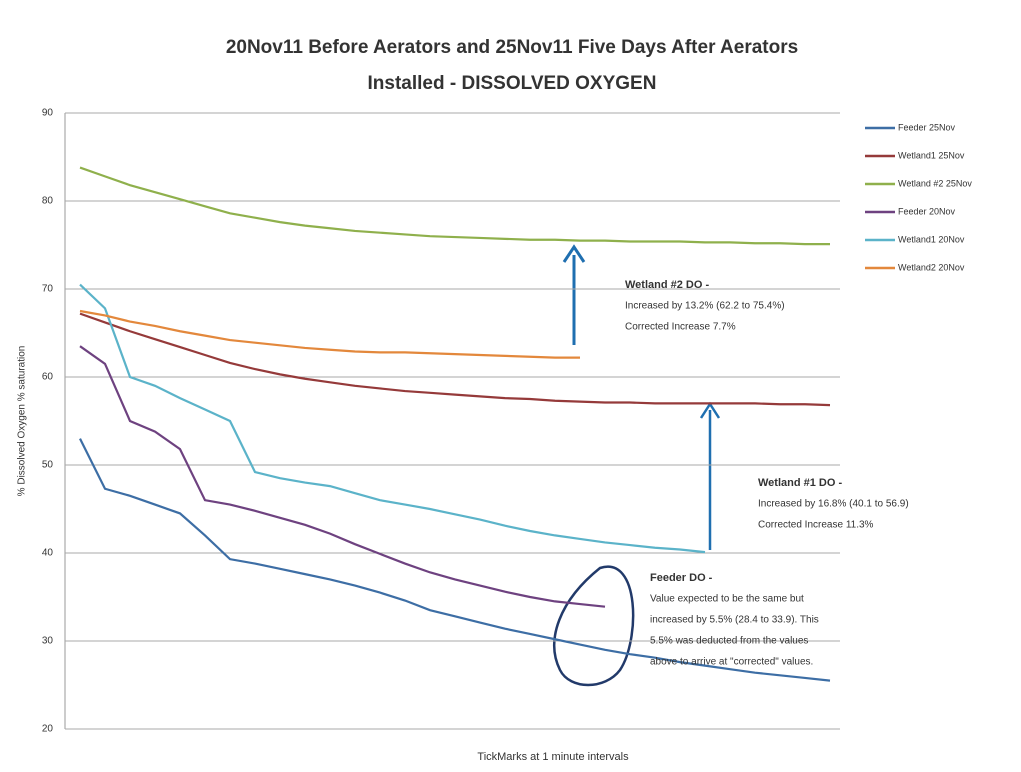 This screenshot has width=1021, height=772. What do you see at coordinates (48, 113) in the screenshot?
I see `y-tick-label: 90` at bounding box center [48, 113].